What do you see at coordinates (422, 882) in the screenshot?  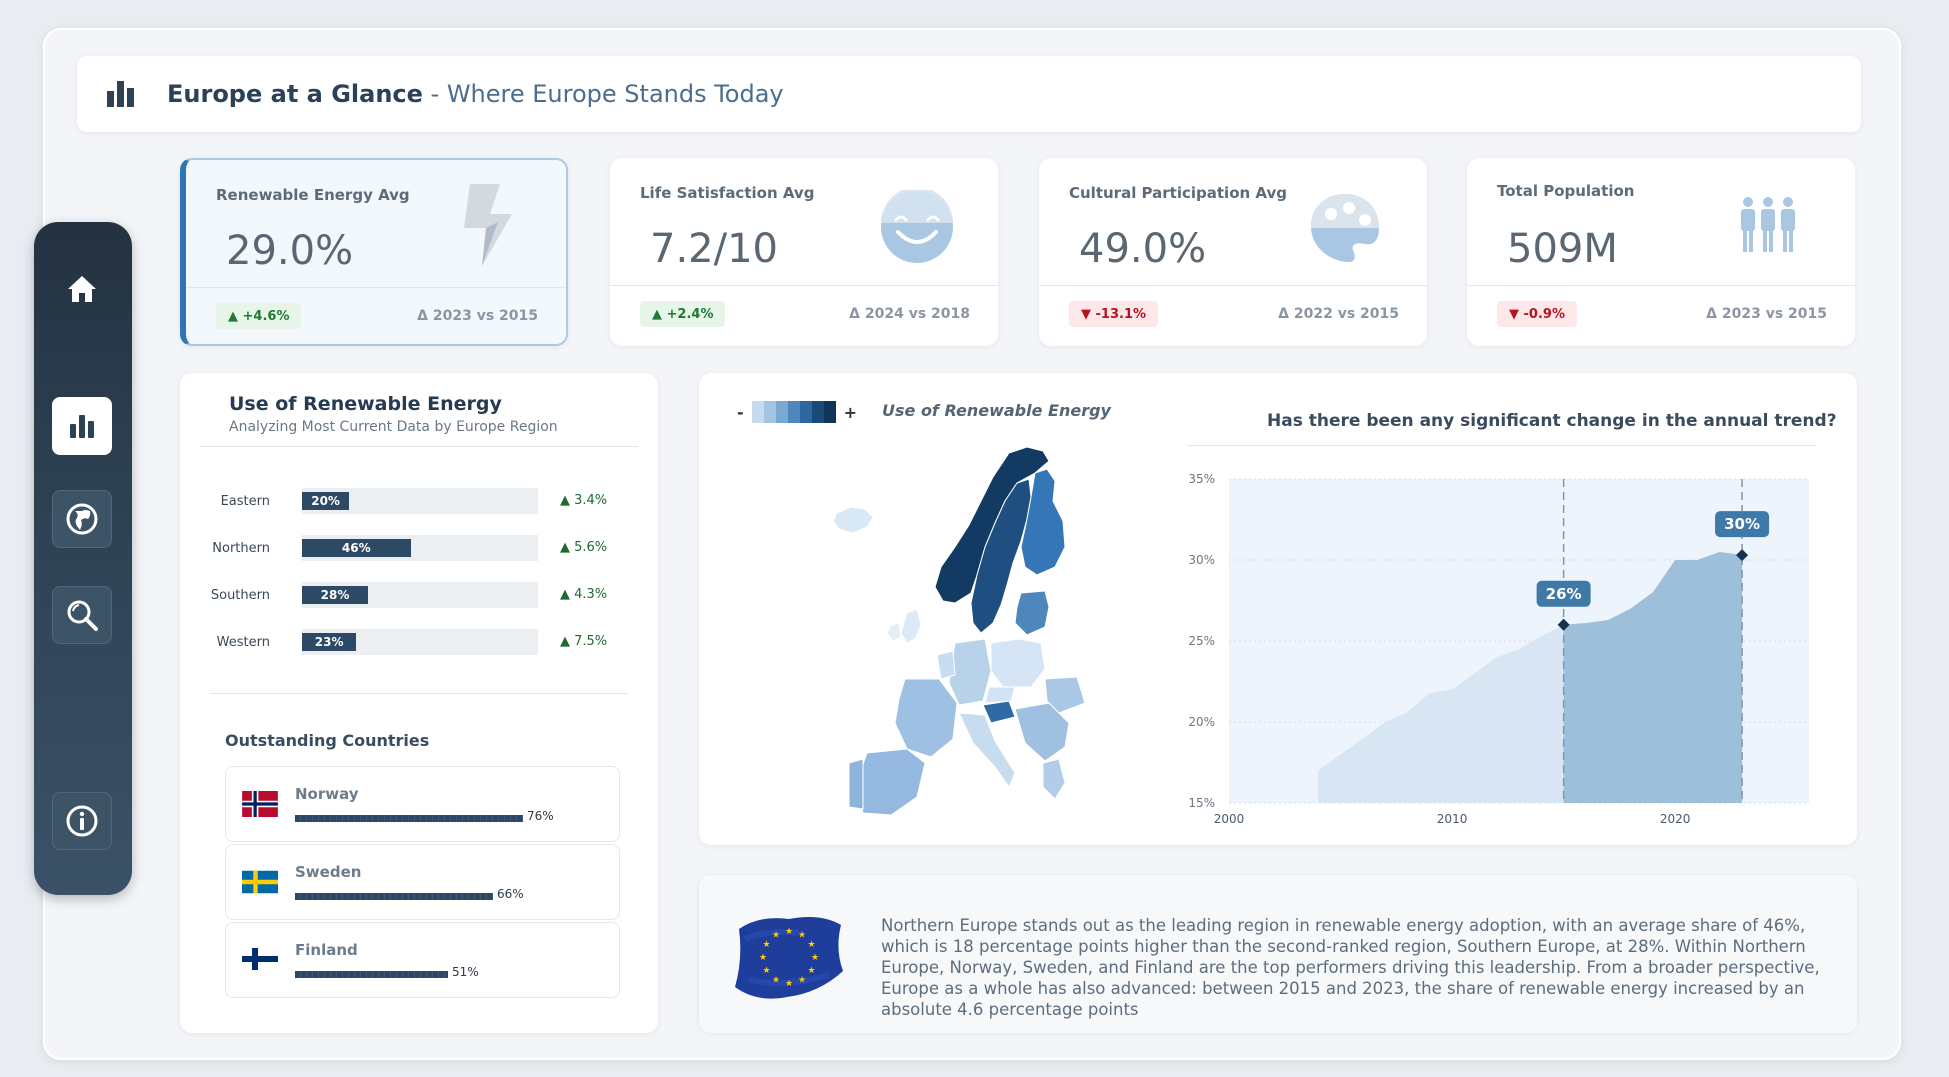 I see `country-card-sweden: Sweden 66%` at bounding box center [422, 882].